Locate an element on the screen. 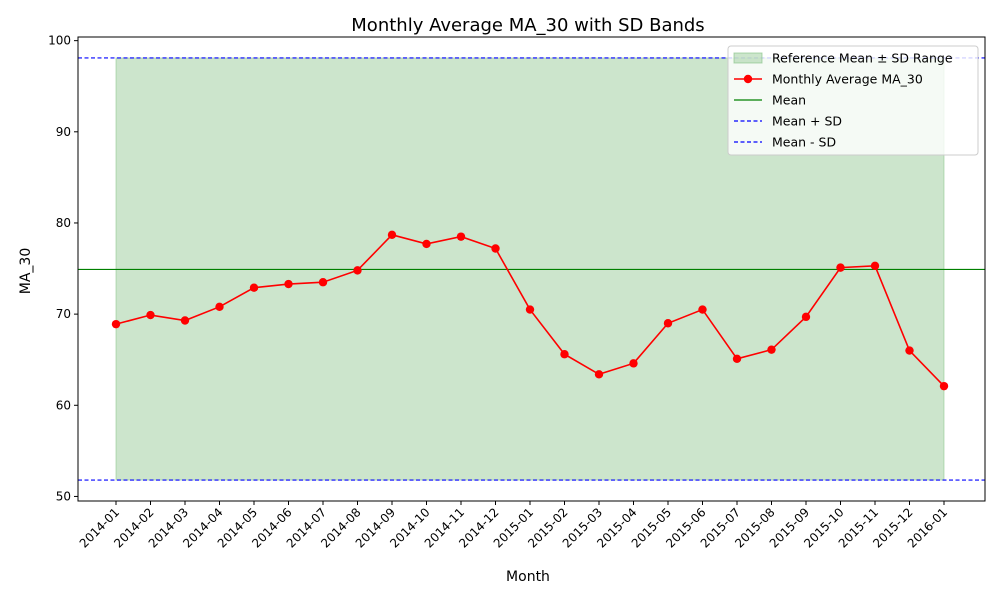 This screenshot has width=1000, height=600. legend-label: Mean - SD is located at coordinates (804, 142).